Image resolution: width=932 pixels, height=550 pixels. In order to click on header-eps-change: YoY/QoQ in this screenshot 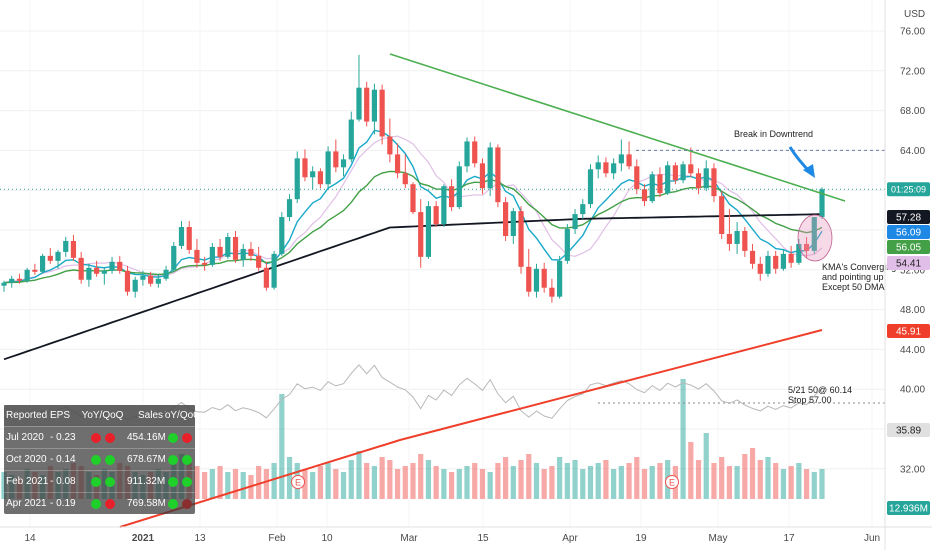, I will do `click(102, 415)`.